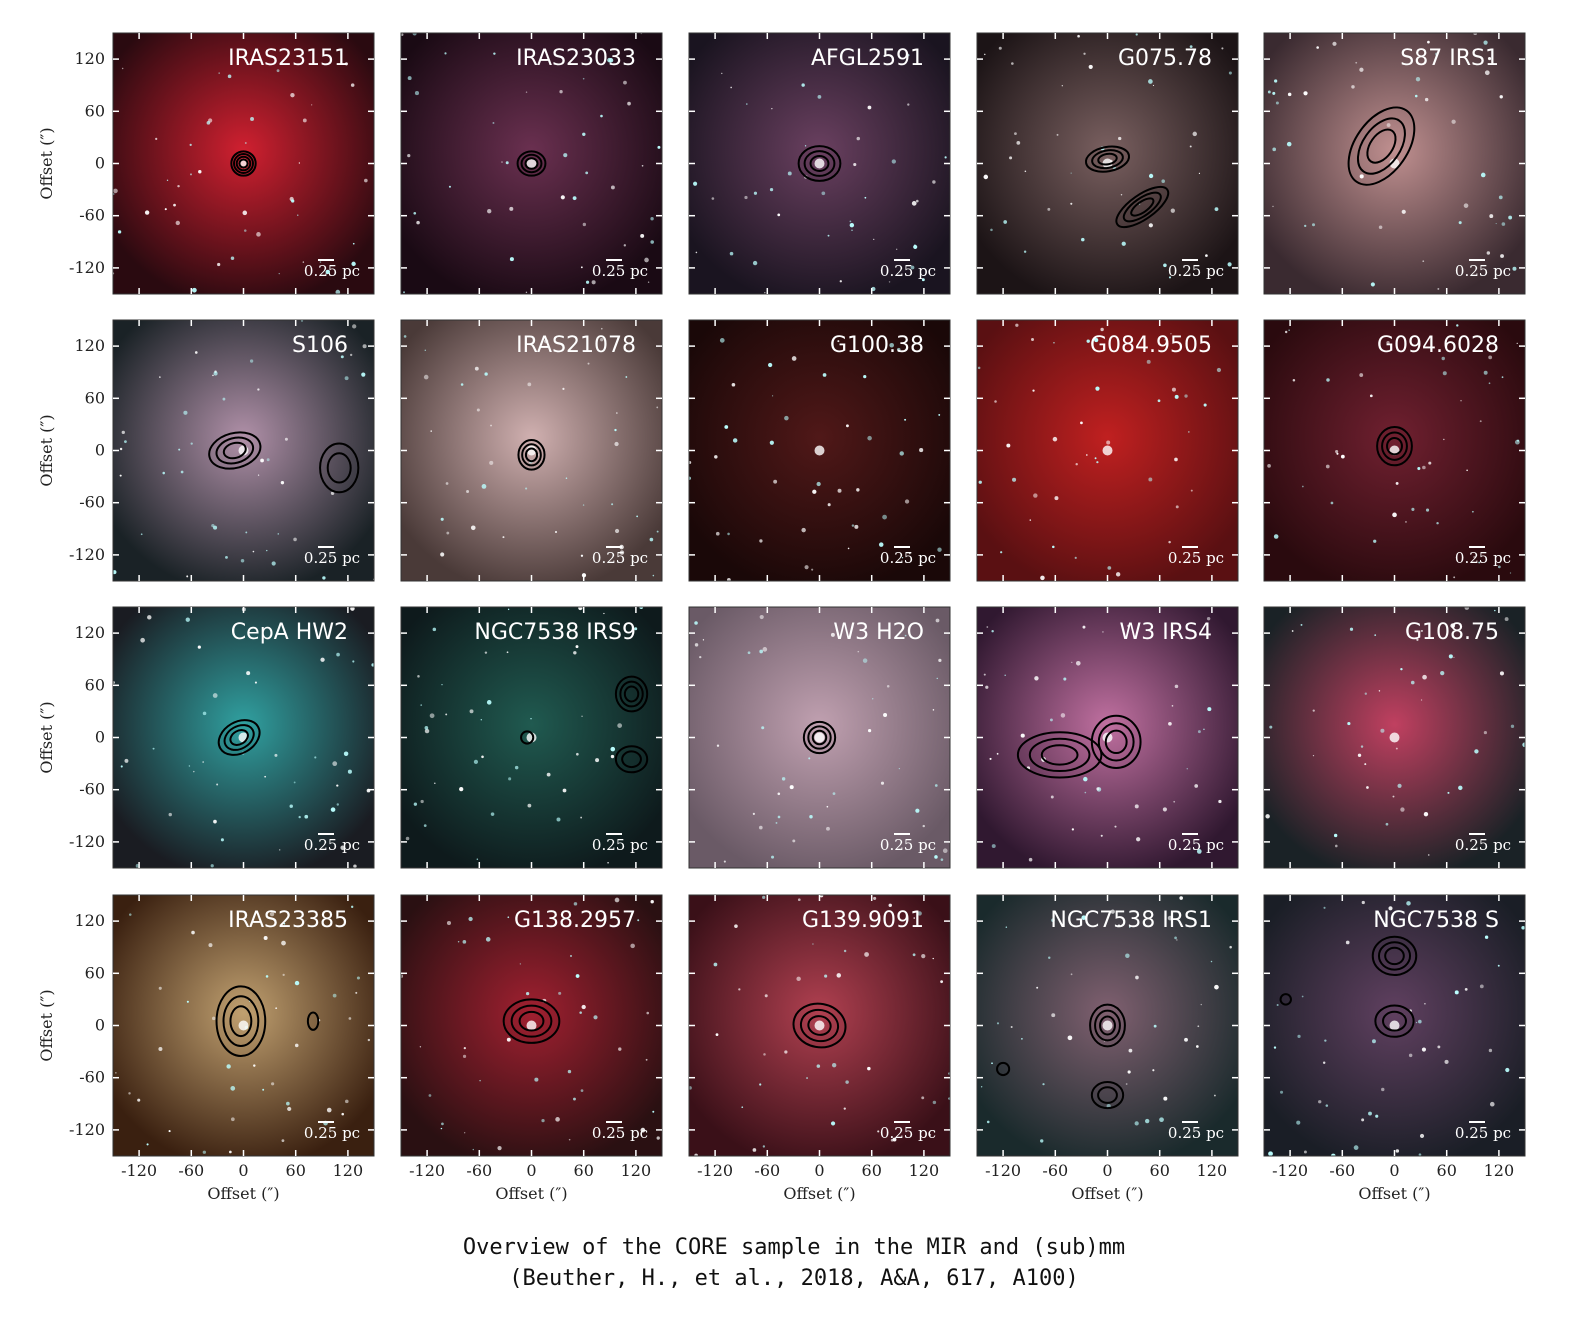  I want to click on y-tick-label: -60, so click(92, 215).